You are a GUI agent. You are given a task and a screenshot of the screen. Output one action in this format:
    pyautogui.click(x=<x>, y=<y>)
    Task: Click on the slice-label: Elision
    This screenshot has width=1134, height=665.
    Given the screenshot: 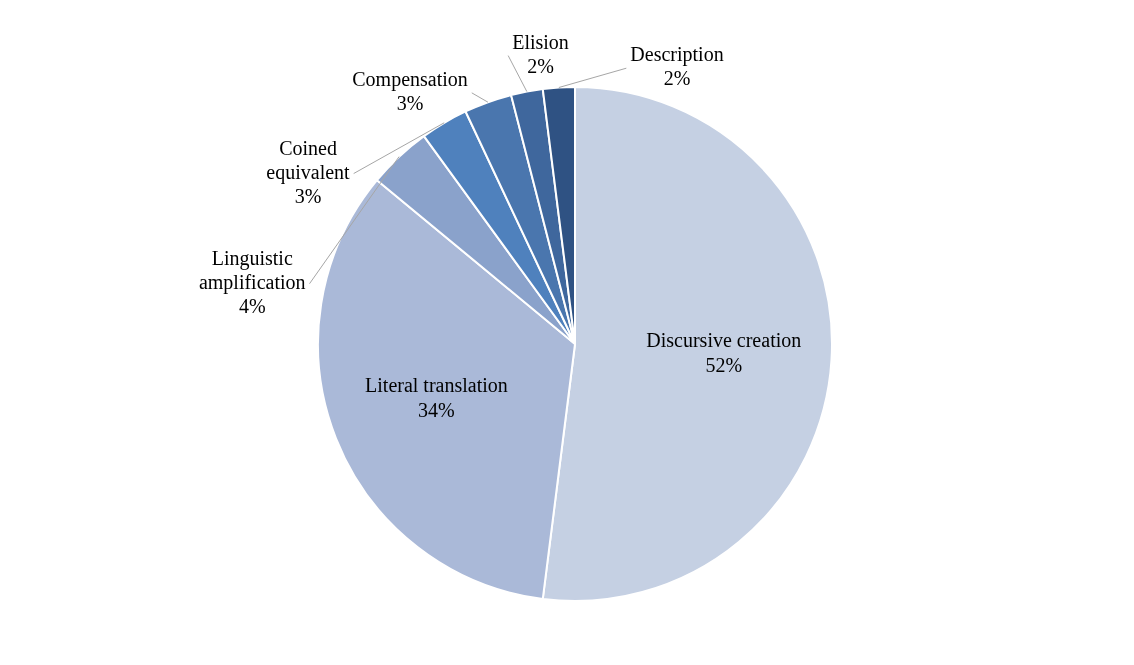 What is the action you would take?
    pyautogui.click(x=540, y=41)
    